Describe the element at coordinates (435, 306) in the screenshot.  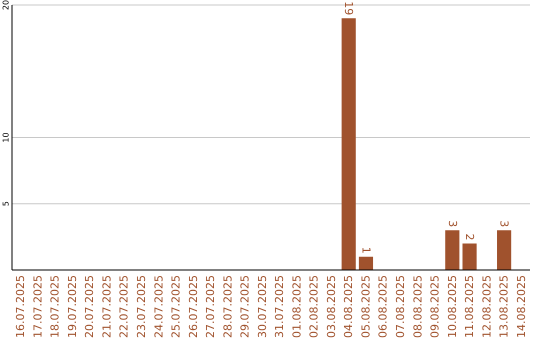
I see `x-tick-label: 09.08.2025` at that location.